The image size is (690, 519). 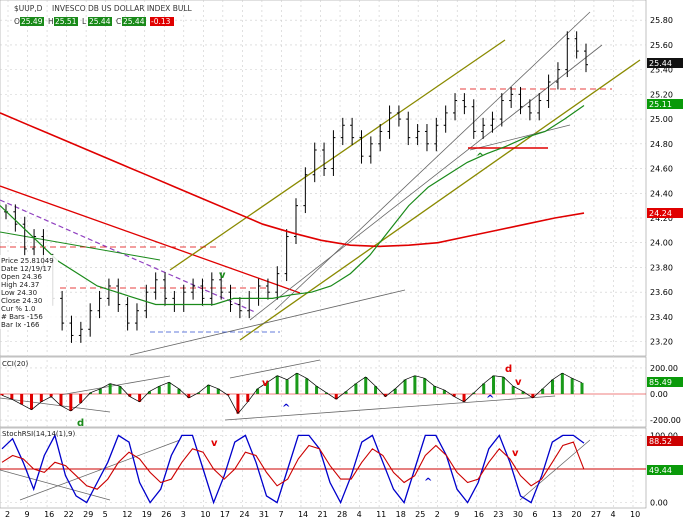 What do you see at coordinates (518, 514) in the screenshot?
I see `time-tick-label: 30` at bounding box center [518, 514].